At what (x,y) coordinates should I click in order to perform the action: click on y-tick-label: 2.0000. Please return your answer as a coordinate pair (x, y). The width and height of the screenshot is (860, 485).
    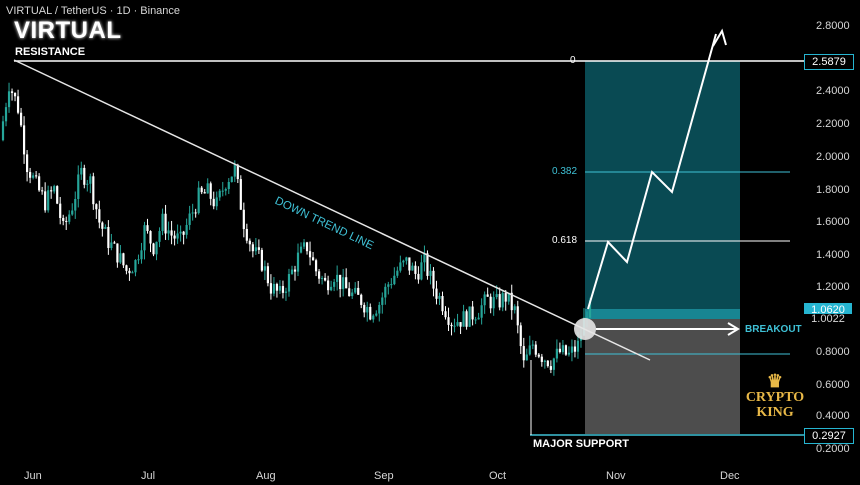
    Looking at the image, I should click on (833, 157).